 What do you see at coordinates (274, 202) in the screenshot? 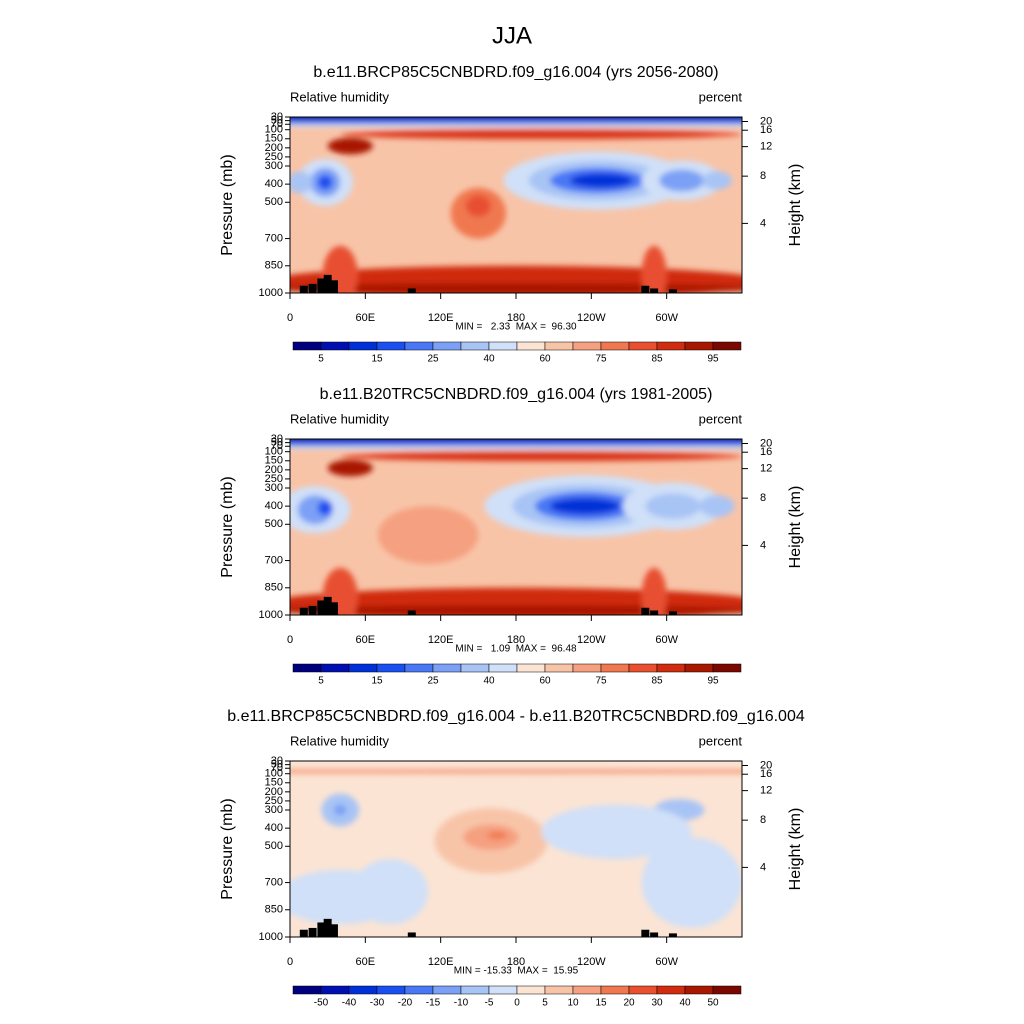
I see `y-tick-label: 500` at bounding box center [274, 202].